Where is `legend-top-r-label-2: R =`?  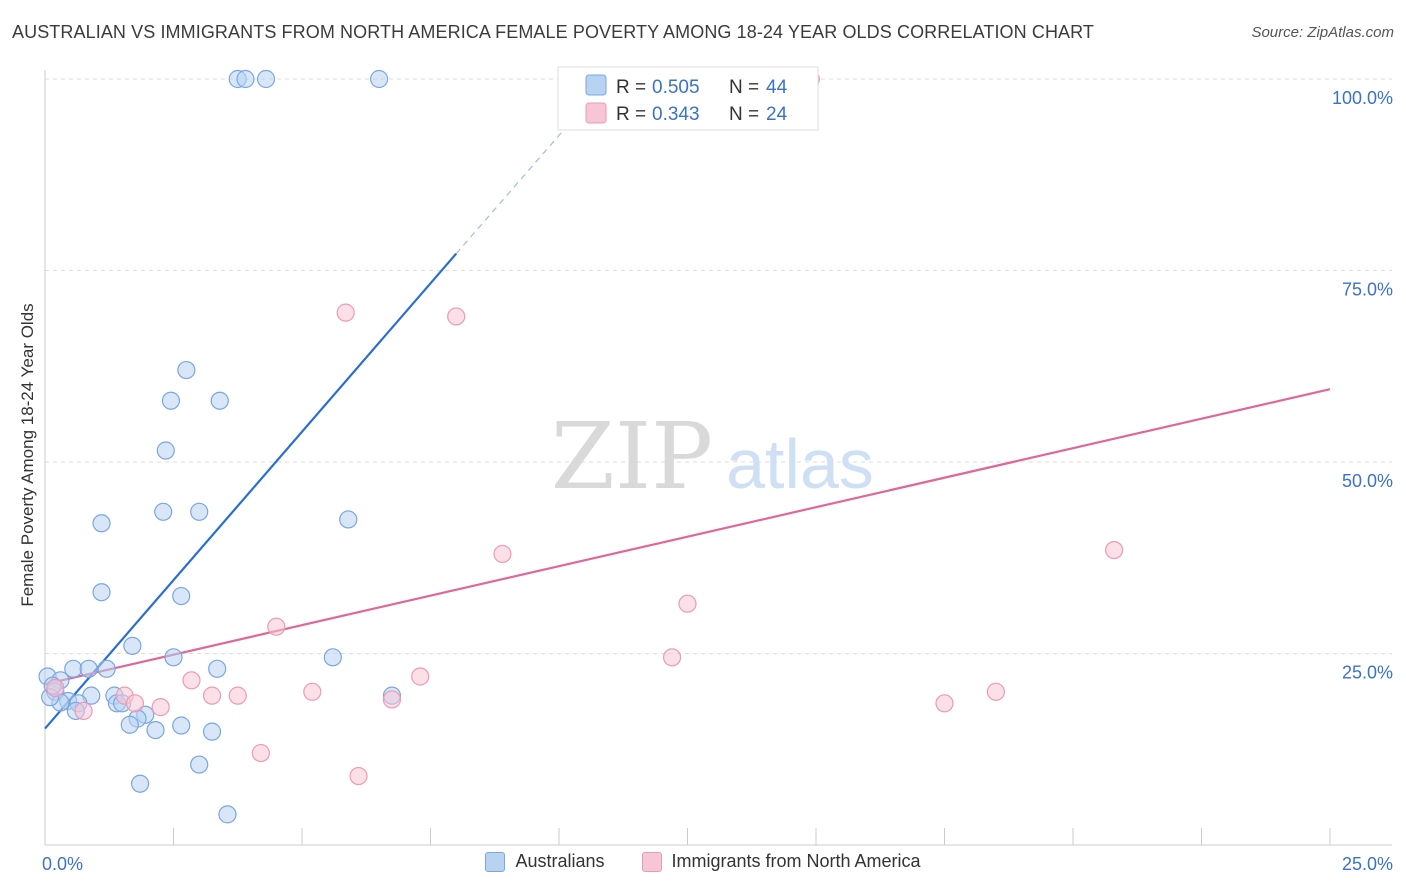
legend-top-r-label-2: R = is located at coordinates (631, 114).